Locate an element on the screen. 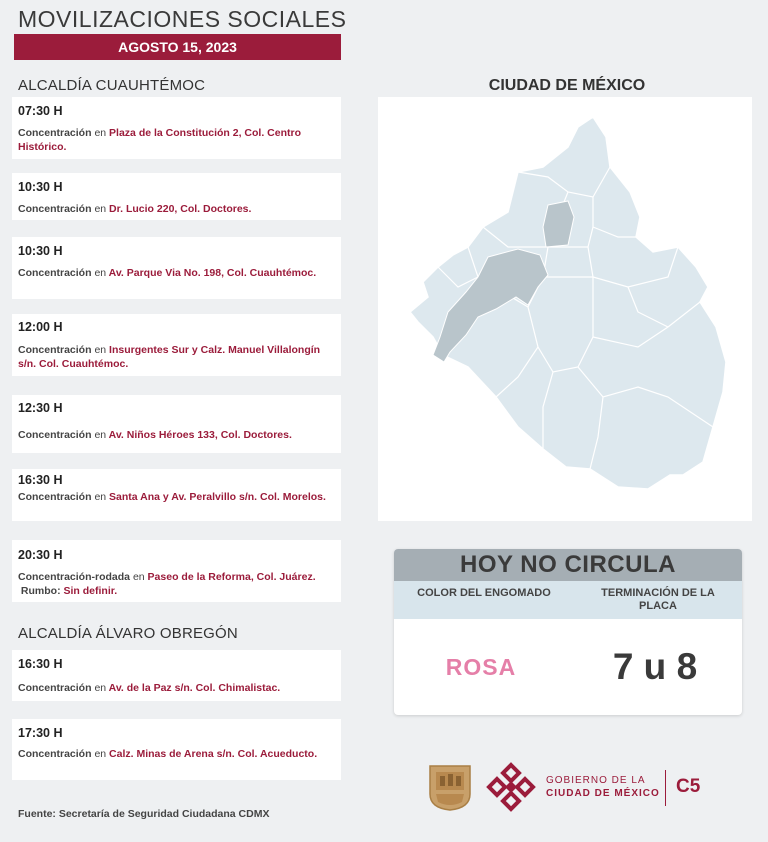  terminacion-placa-value: 7 u 8 is located at coordinates (655, 666).